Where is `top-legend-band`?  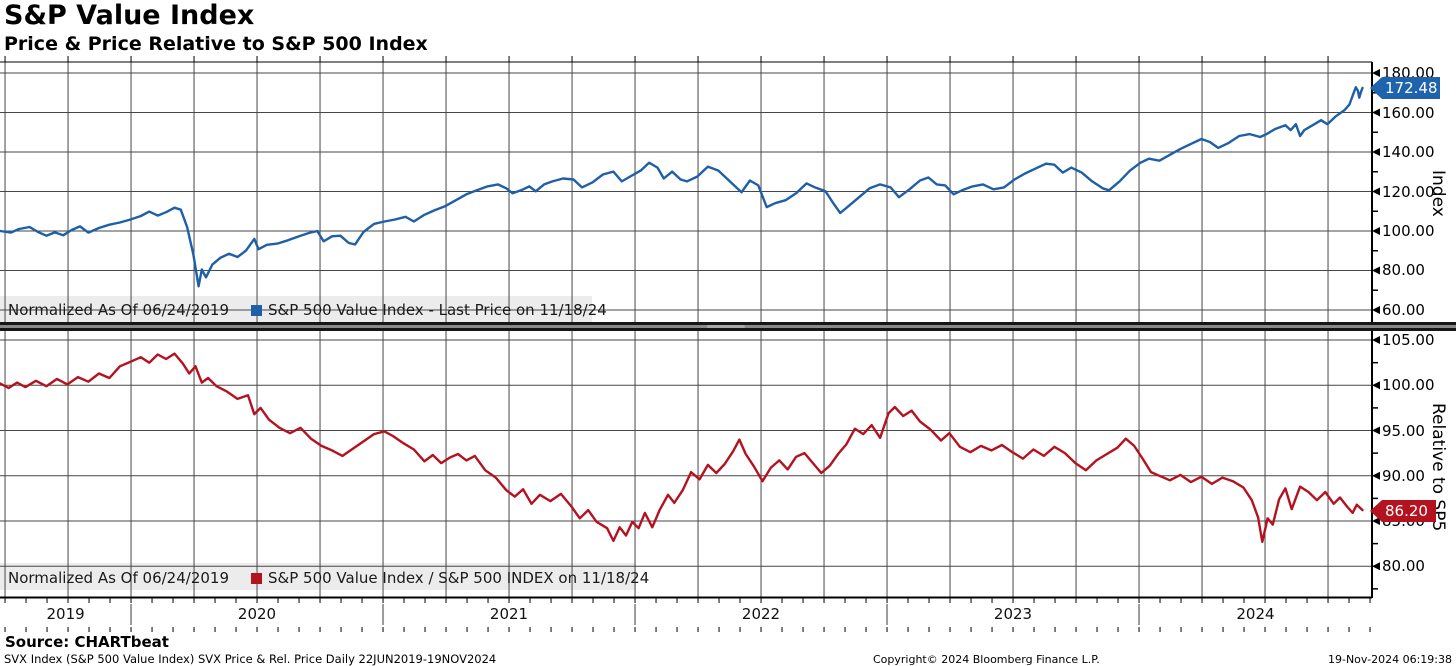 top-legend-band is located at coordinates (296, 309).